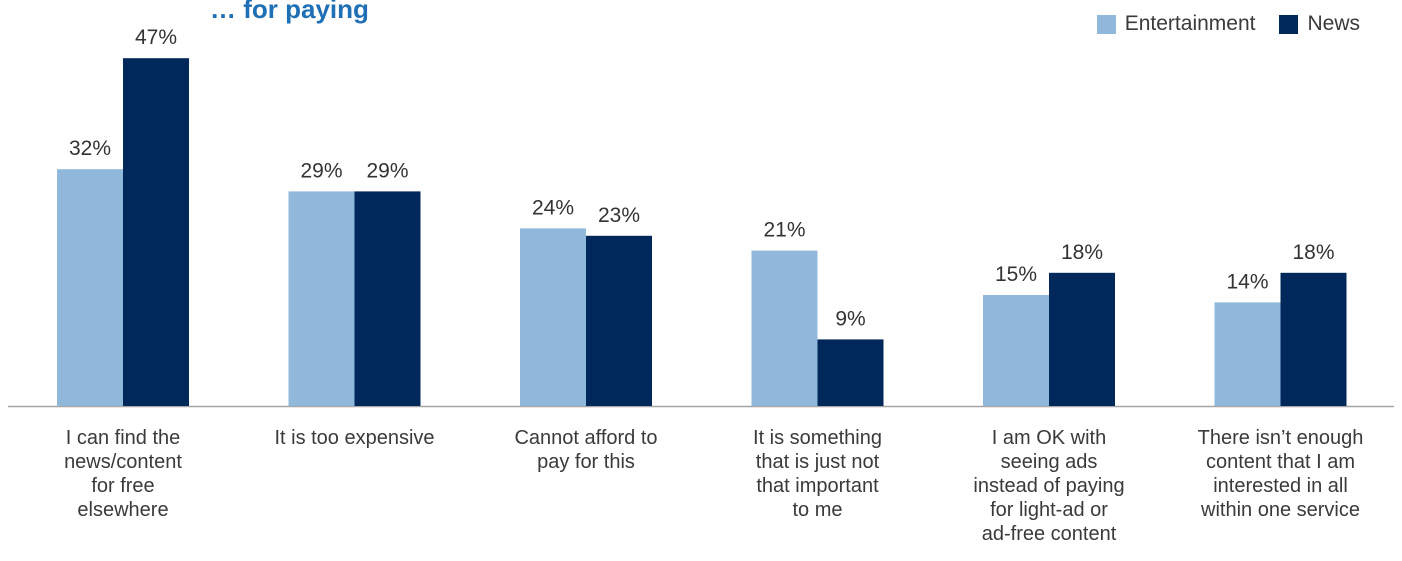 The height and width of the screenshot is (561, 1402). Describe the element at coordinates (784, 230) in the screenshot. I see `data-label-entertainment-3: 21%` at that location.